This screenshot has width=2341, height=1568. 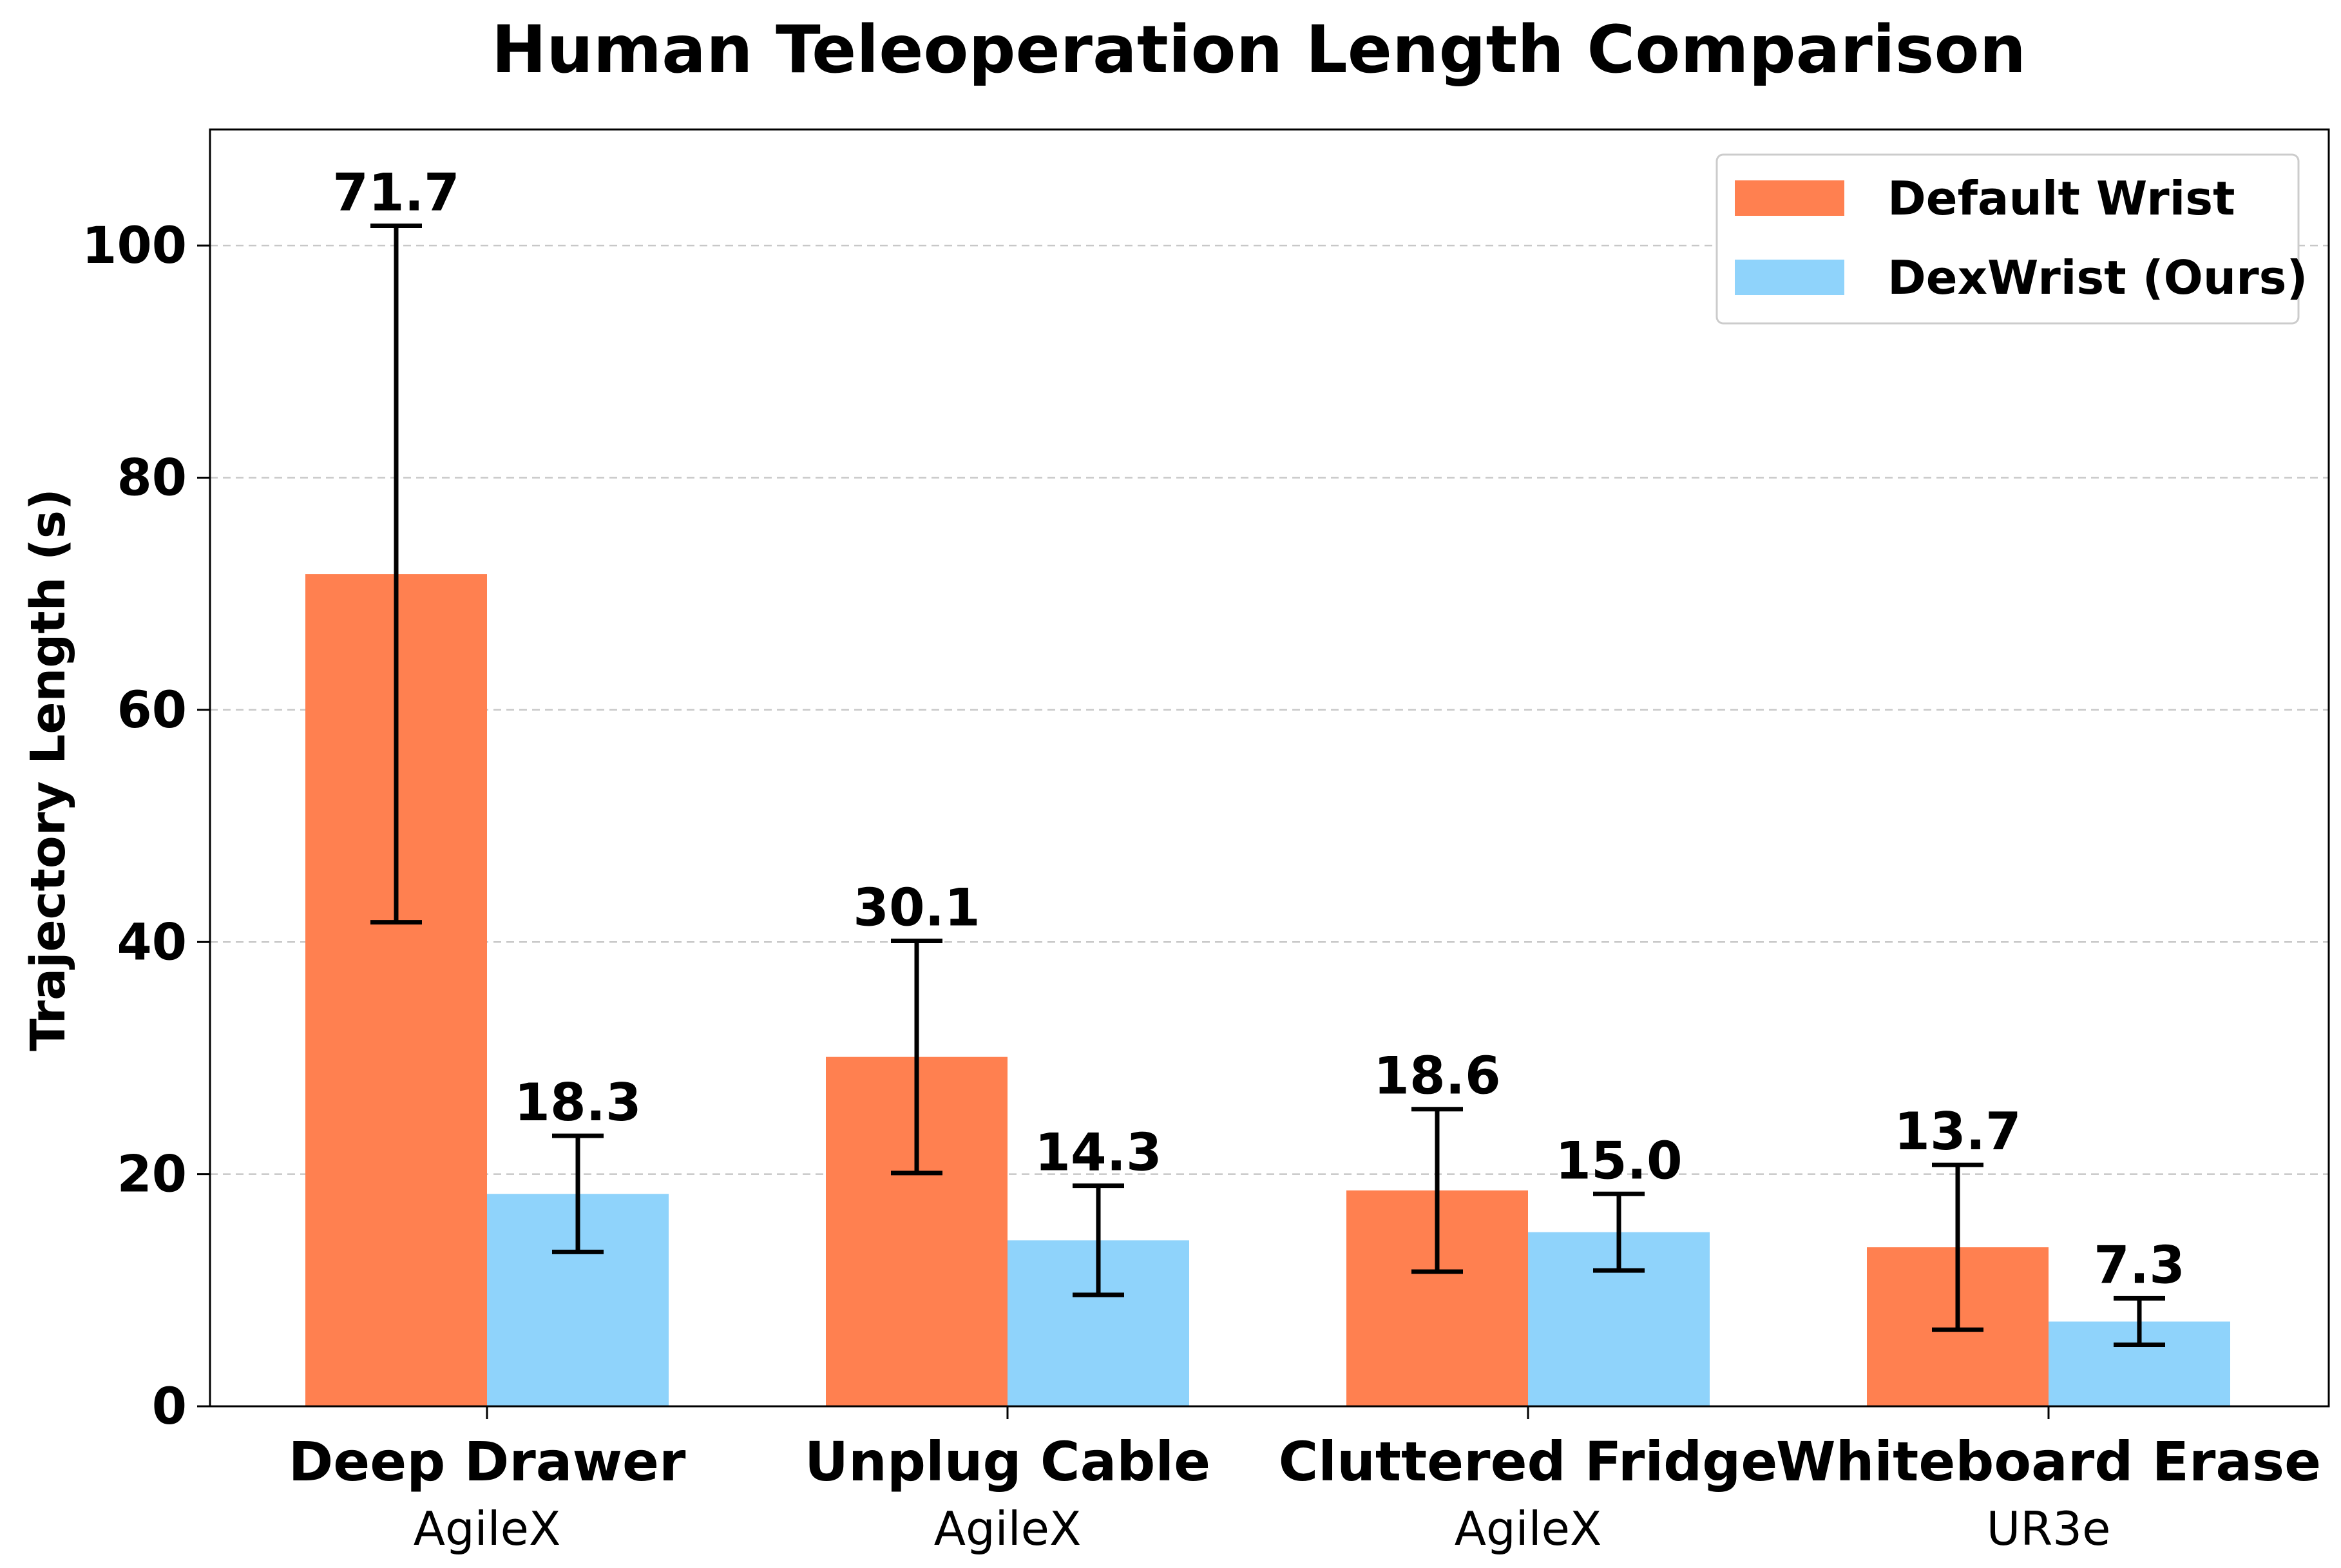 I want to click on x-tick-label-whiteboard-erase: Whiteboard Erase, so click(x=2048, y=1462).